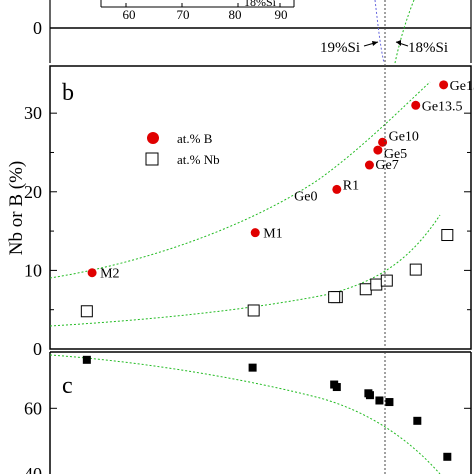 Image resolution: width=474 pixels, height=474 pixels. Describe the element at coordinates (351, 185) in the screenshot. I see `boron-point-label: R1` at that location.